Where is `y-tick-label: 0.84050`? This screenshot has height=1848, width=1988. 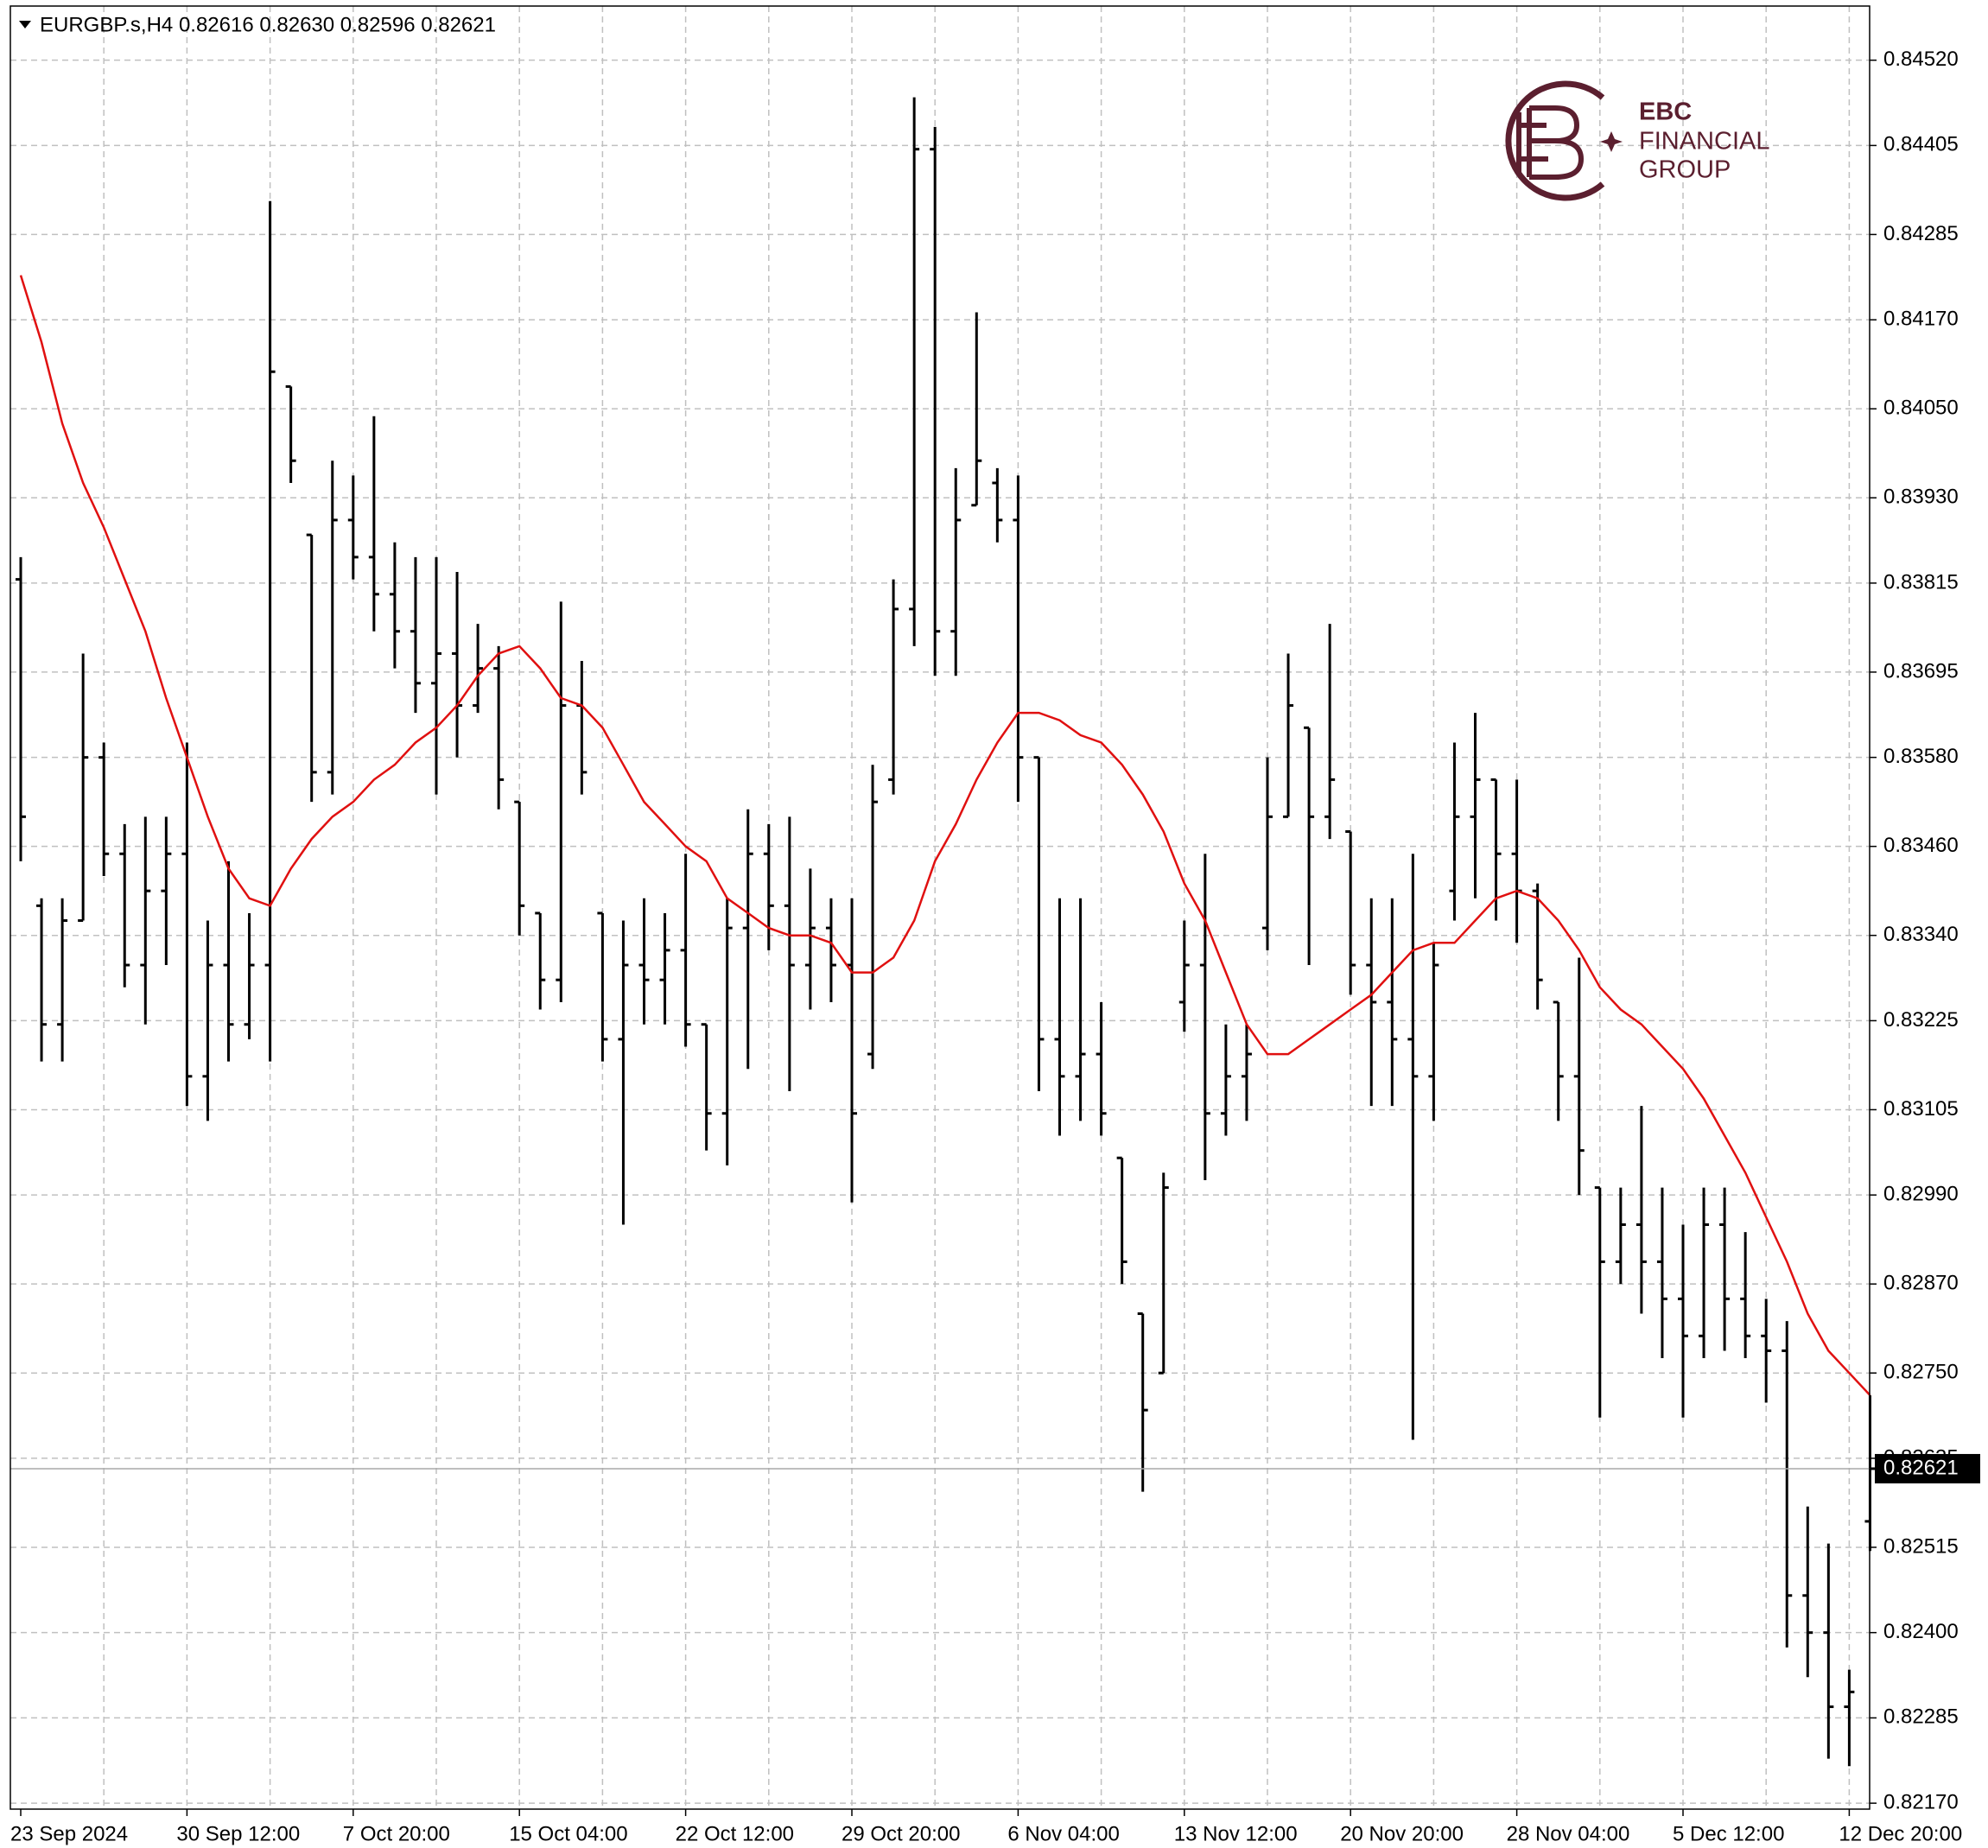
y-tick-label: 0.84050 is located at coordinates (1921, 408).